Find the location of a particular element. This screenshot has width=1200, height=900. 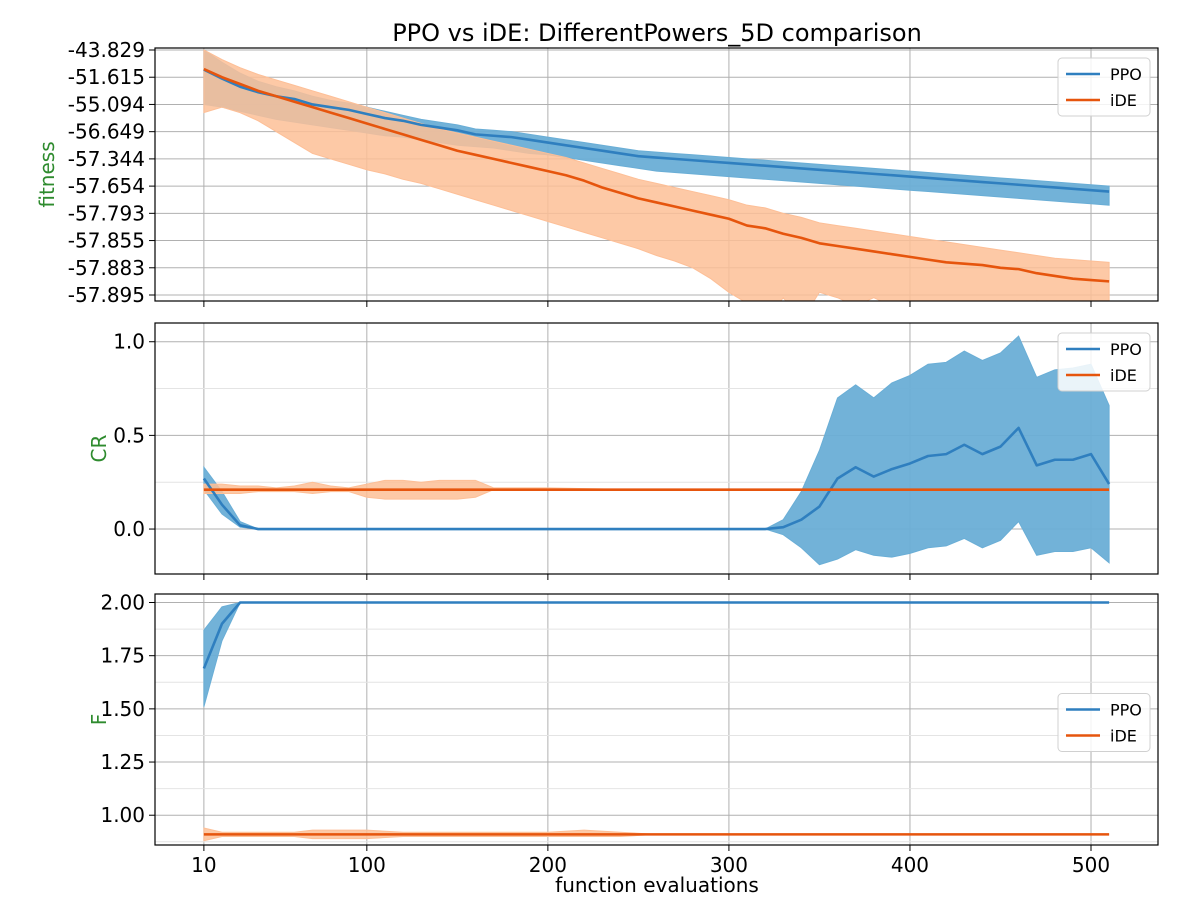

f-legend: PPO iDE is located at coordinates (1104, 722).